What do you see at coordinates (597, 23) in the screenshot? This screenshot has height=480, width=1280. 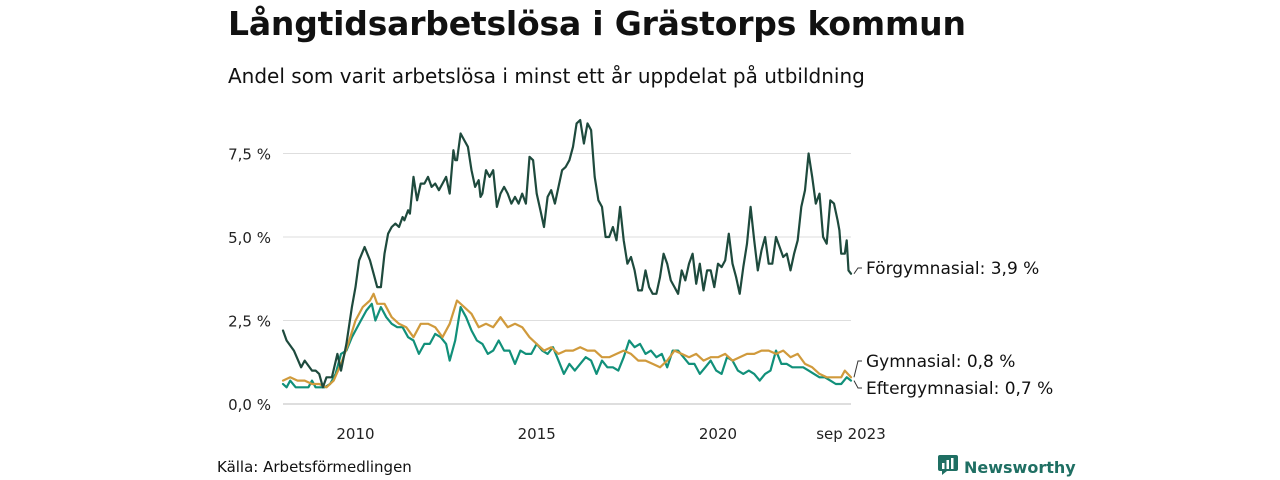 I see `chart-title: Långtidsarbetslösa i Grästorps kommun` at bounding box center [597, 23].